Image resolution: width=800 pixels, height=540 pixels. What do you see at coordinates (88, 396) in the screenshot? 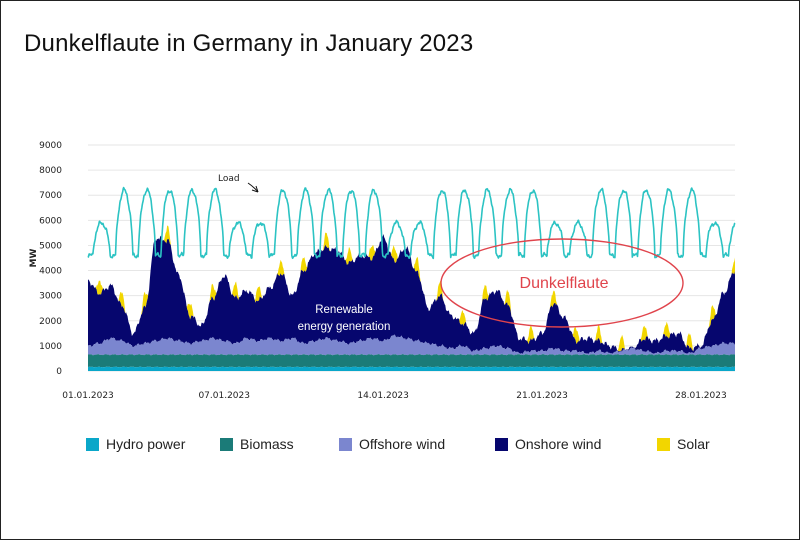
I see `x-tick-label: 01.01.2023` at bounding box center [88, 396].